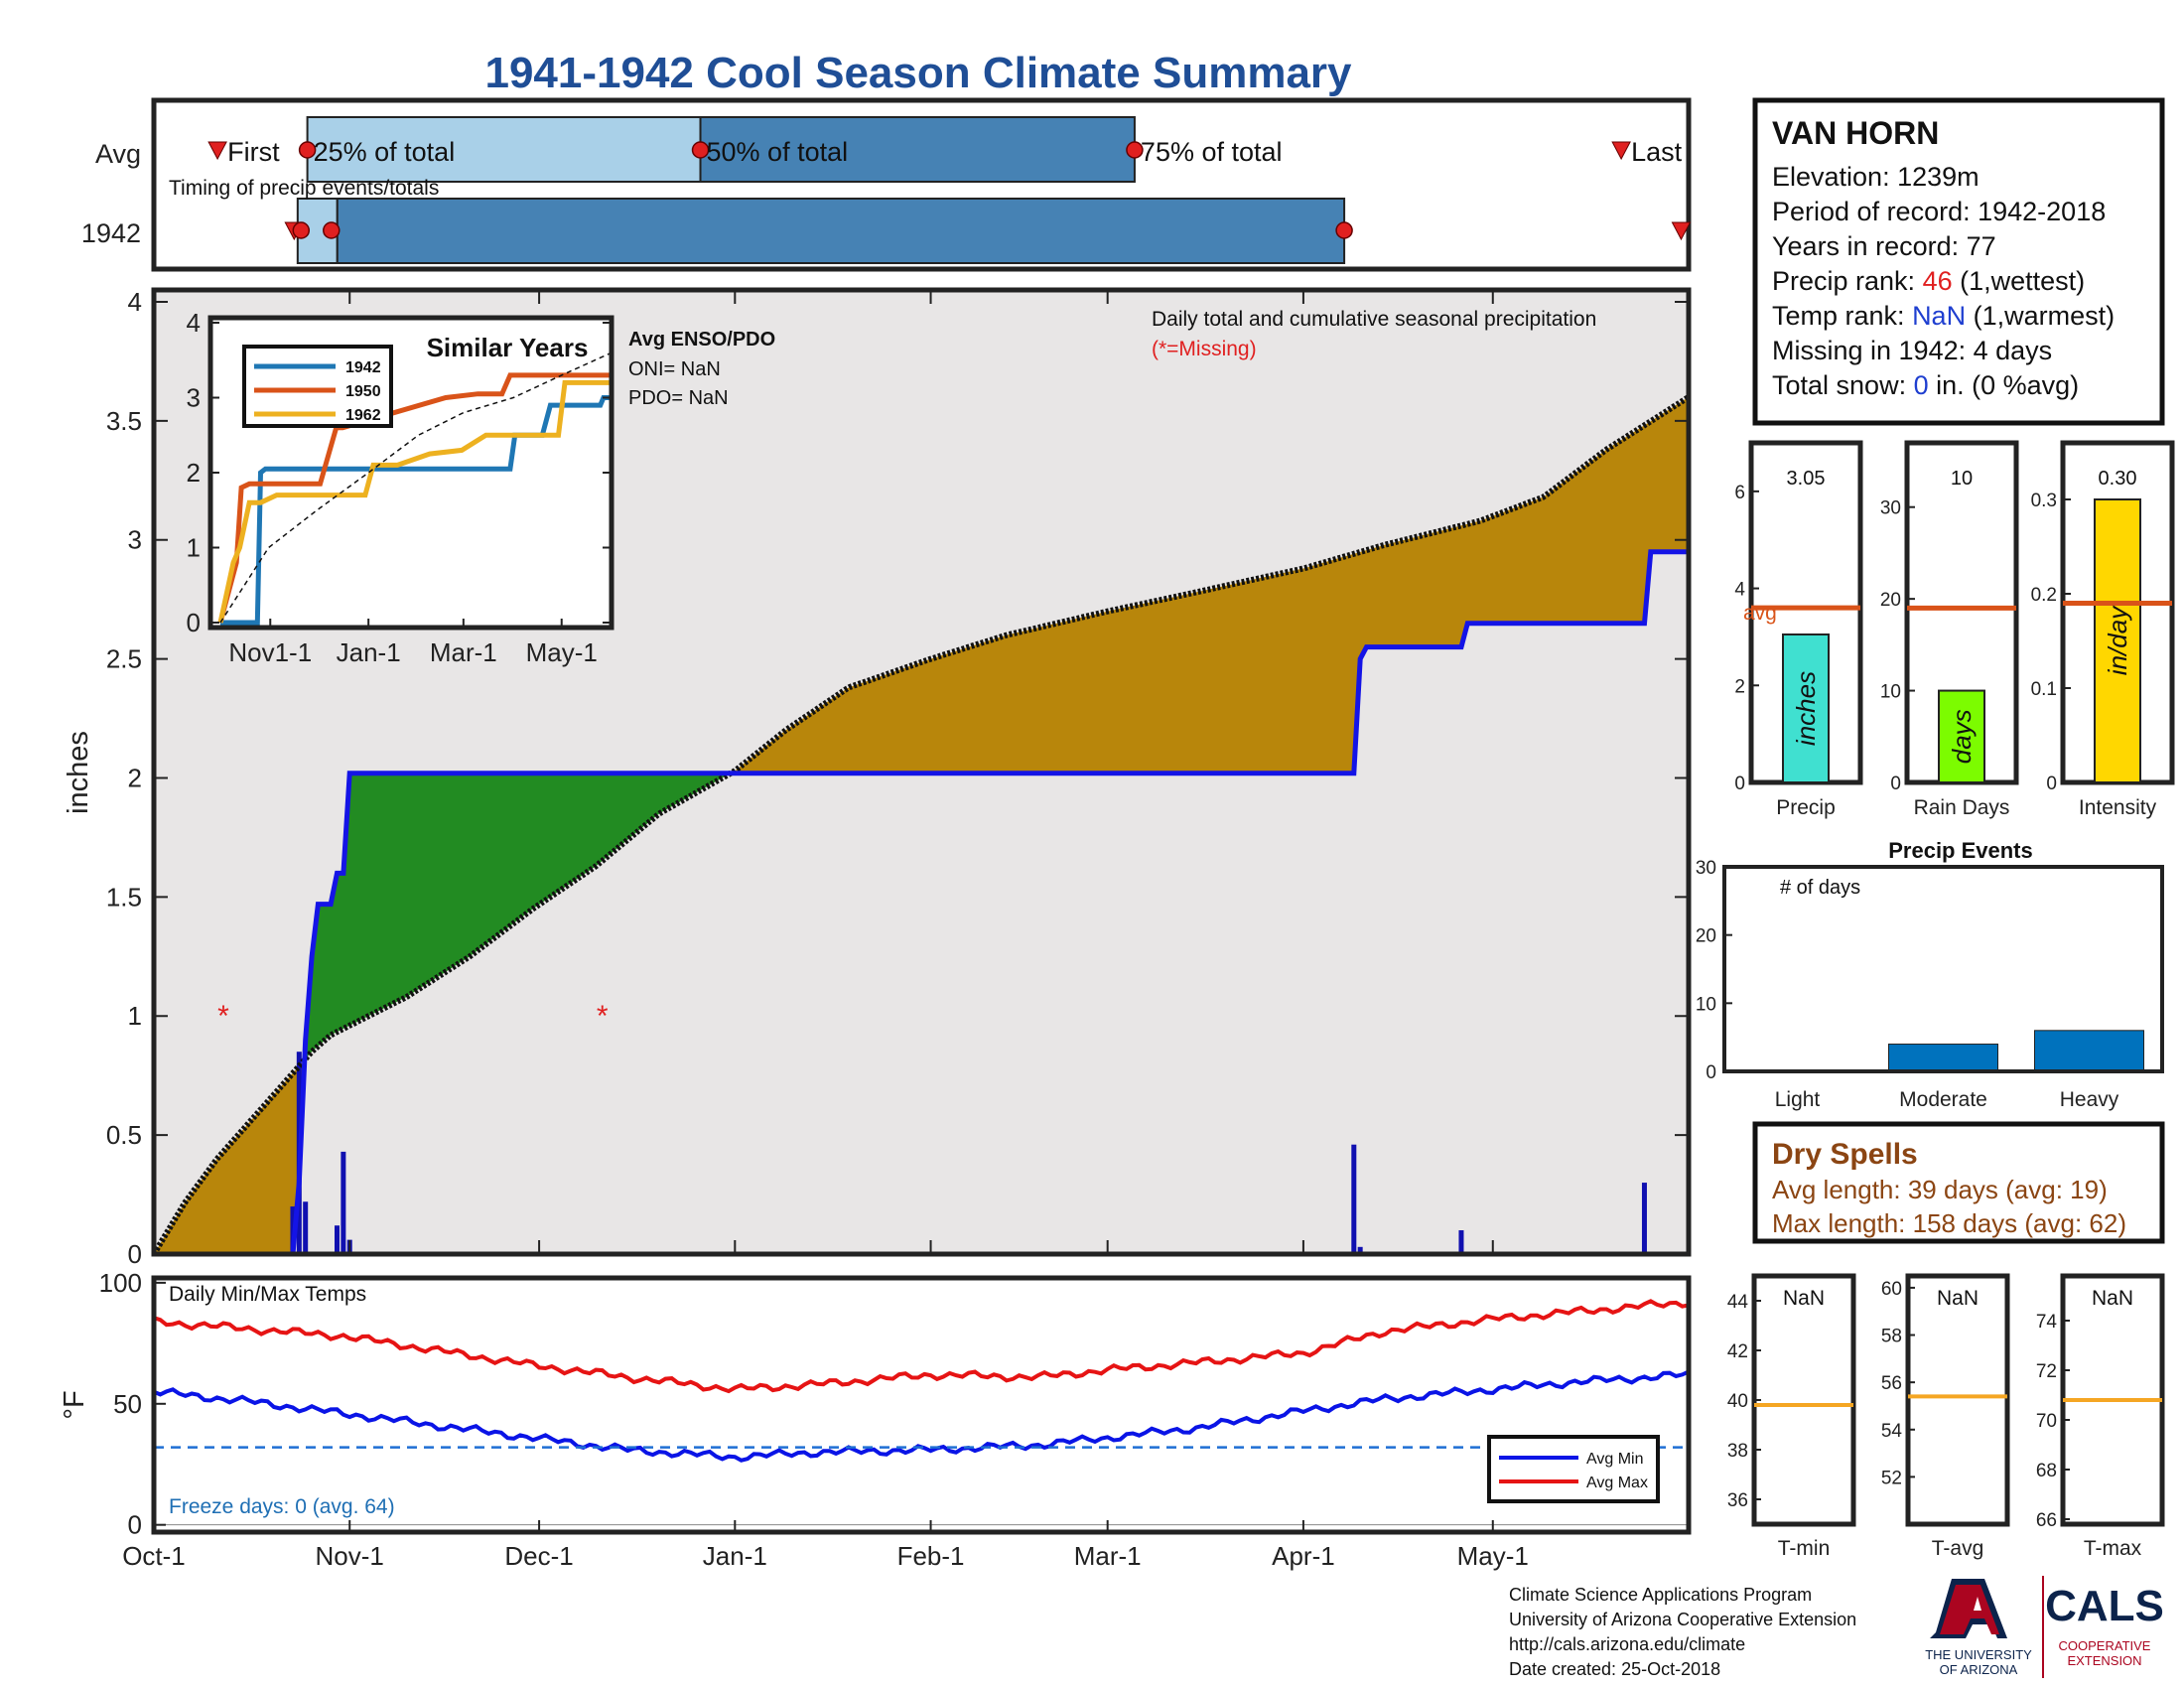  What do you see at coordinates (132, 1404) in the screenshot?
I see `temp-y-ticks: 0 50 100` at bounding box center [132, 1404].